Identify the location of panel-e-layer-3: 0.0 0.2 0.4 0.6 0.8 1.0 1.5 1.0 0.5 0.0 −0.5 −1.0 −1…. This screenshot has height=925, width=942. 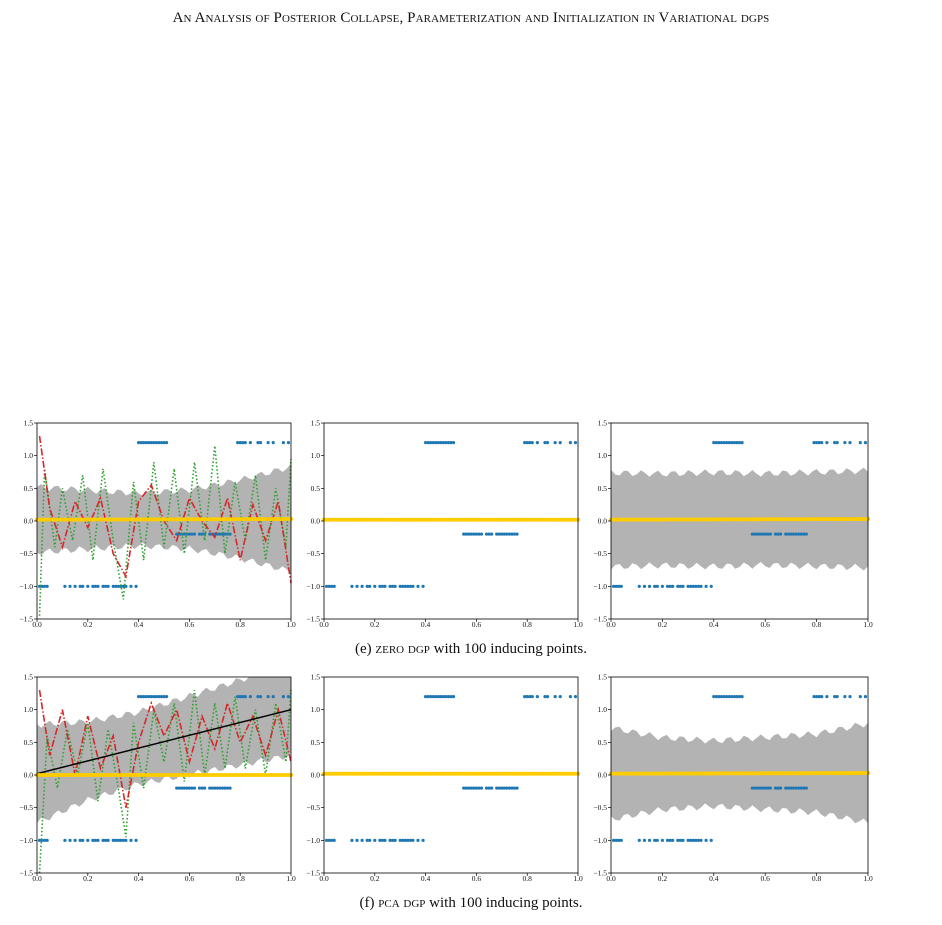
(733, 524).